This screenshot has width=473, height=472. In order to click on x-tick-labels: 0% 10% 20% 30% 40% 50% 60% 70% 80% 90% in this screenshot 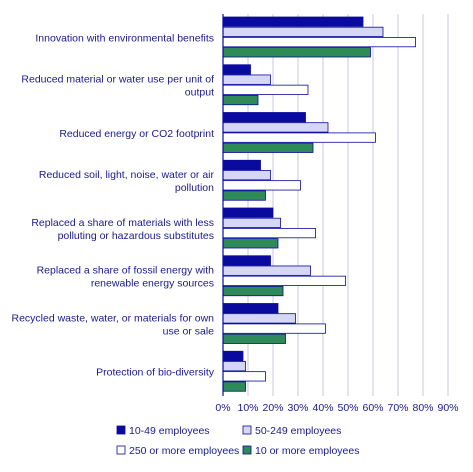, I will do `click(336, 408)`.